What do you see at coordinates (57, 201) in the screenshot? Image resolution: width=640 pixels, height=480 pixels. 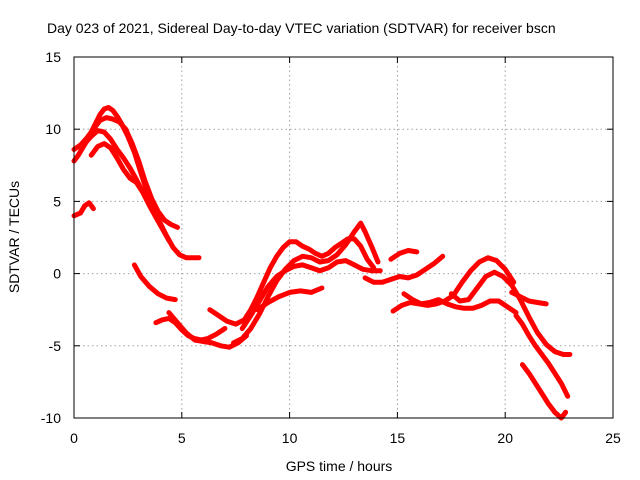 I see `y-tick-label: 5` at bounding box center [57, 201].